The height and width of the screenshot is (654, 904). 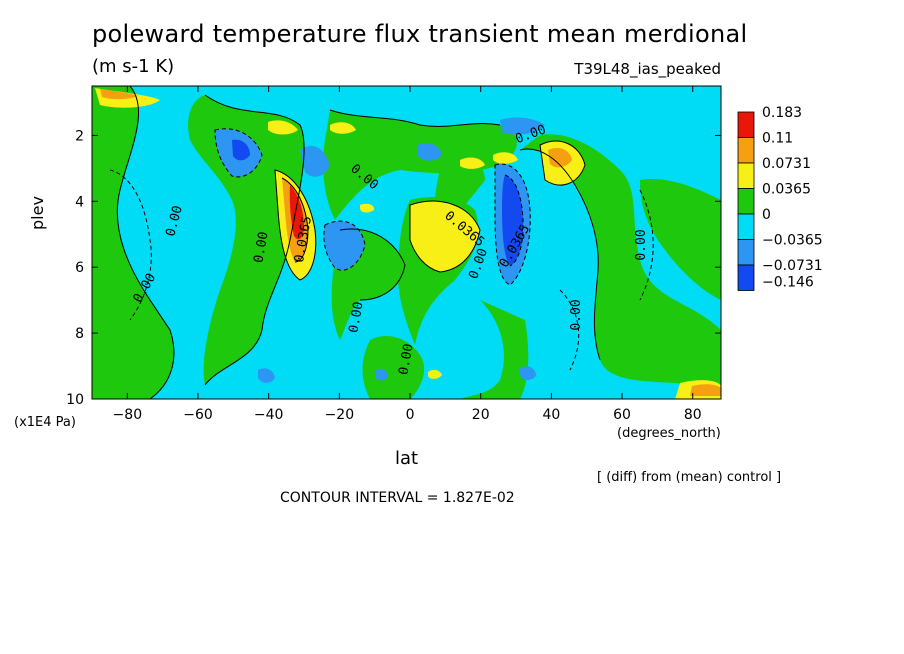 What do you see at coordinates (407, 458) in the screenshot?
I see `x-axis-label: lat` at bounding box center [407, 458].